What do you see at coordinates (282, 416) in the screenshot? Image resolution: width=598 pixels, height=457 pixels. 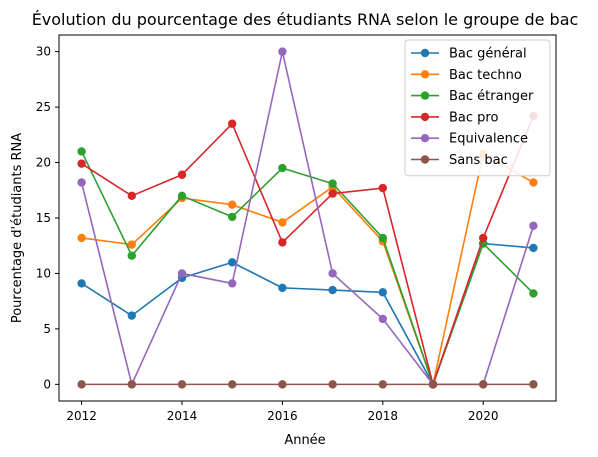 I see `x-tick-label: 2016` at bounding box center [282, 416].